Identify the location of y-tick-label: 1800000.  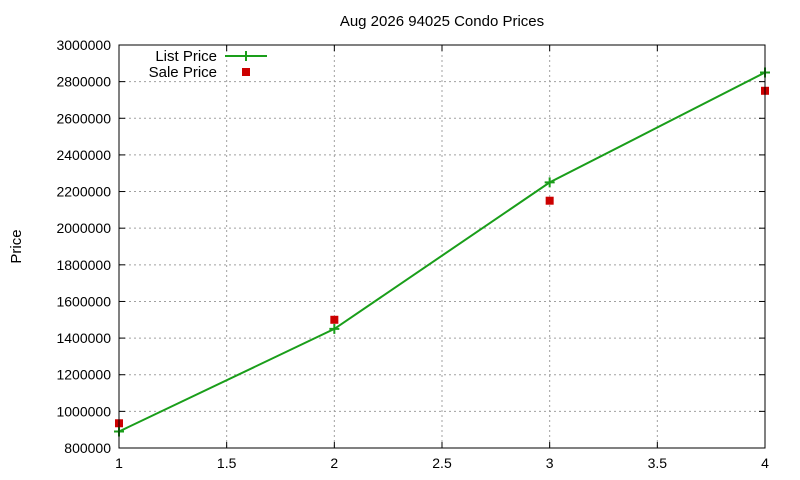
(83, 265).